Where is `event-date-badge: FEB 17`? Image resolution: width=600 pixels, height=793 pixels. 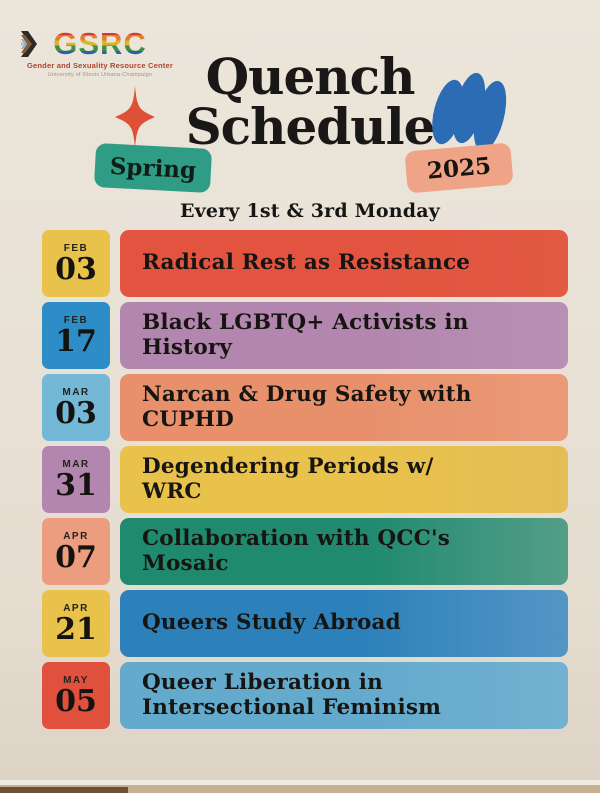
event-date-badge: FEB 17 is located at coordinates (76, 335).